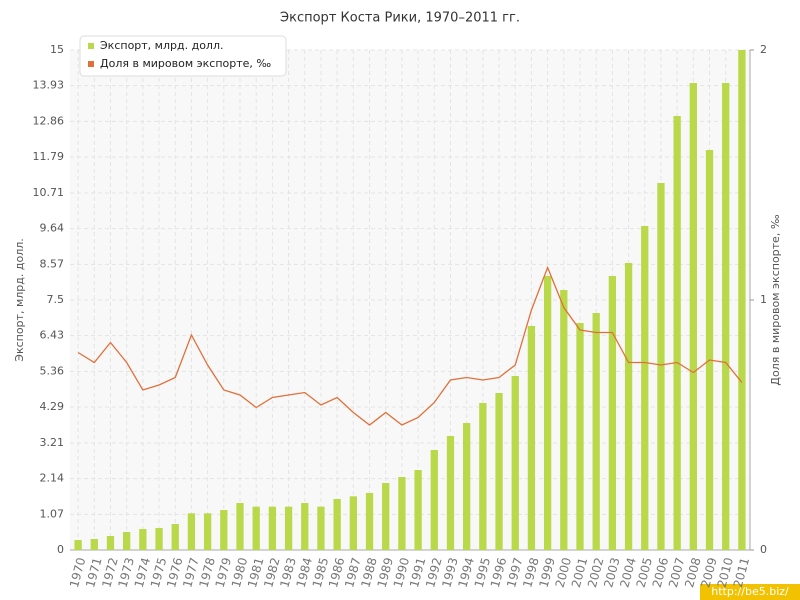 Image resolution: width=800 pixels, height=600 pixels. What do you see at coordinates (775, 299) in the screenshot?
I see `y2-axis-title: Доля в мировом экспорте, ‰` at bounding box center [775, 299].